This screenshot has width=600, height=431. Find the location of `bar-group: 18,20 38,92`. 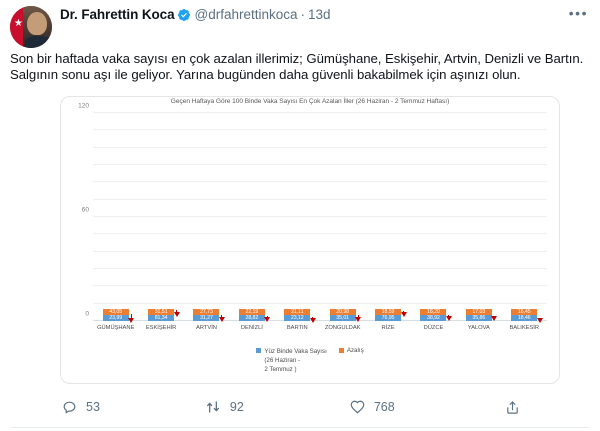

bar-group: 18,20 38,92 is located at coordinates (433, 217).